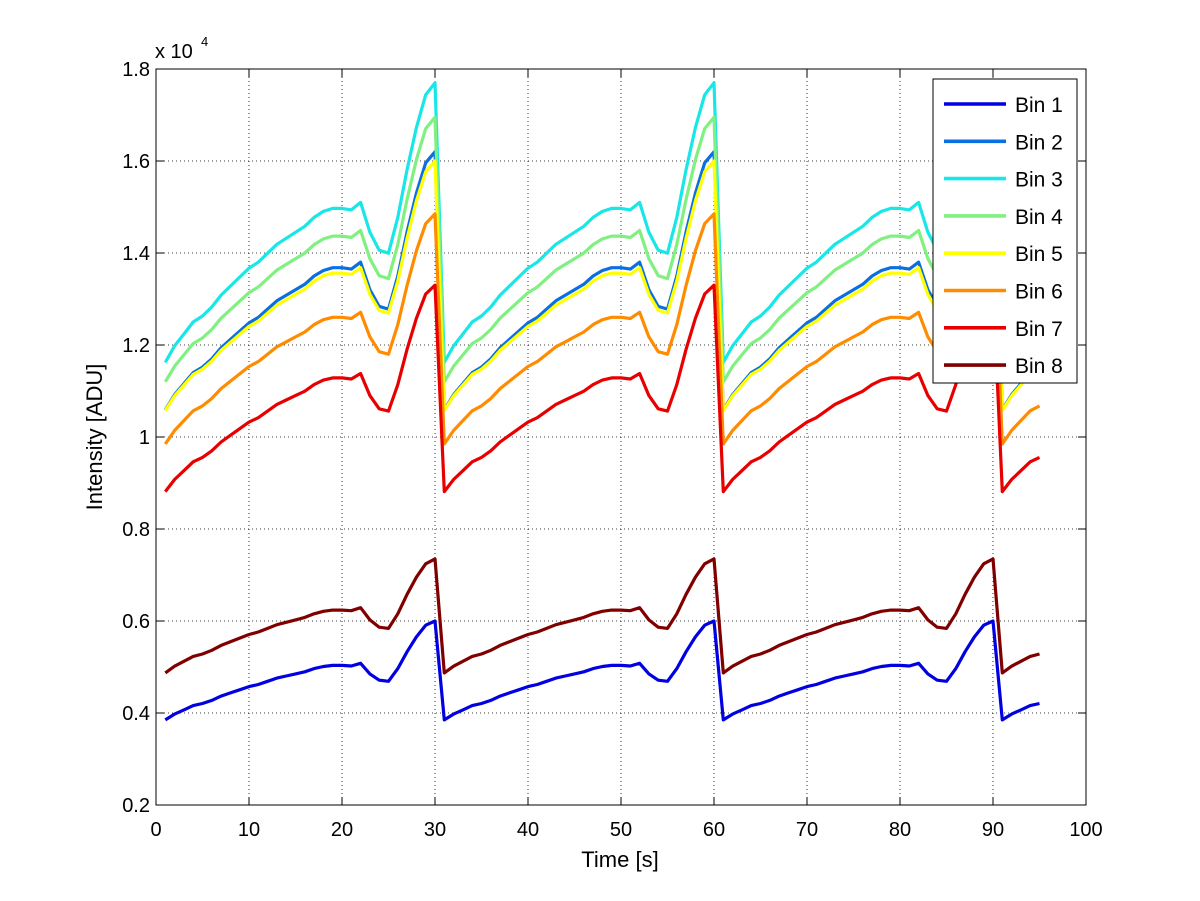  I want to click on legend-label: Bin 7, so click(1039, 329).